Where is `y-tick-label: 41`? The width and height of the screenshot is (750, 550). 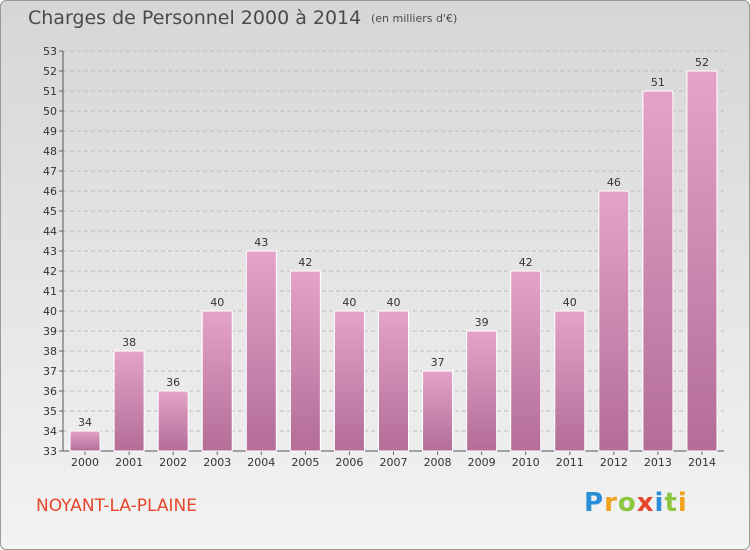 y-tick-label: 41 is located at coordinates (50, 291).